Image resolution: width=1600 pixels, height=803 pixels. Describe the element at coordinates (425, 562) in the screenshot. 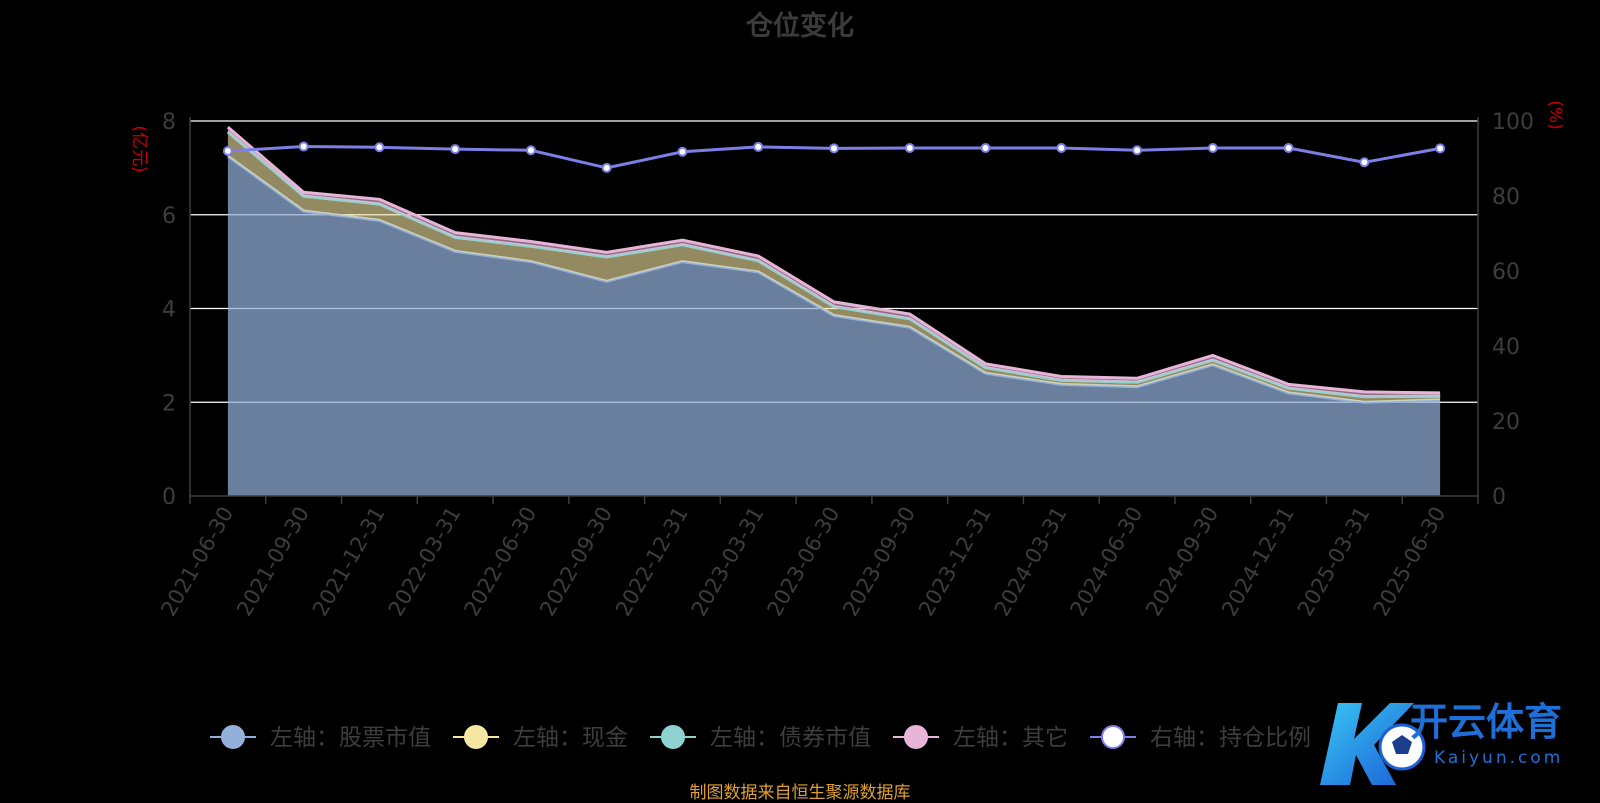

I see `x-axis-label: 2022-03-31` at that location.